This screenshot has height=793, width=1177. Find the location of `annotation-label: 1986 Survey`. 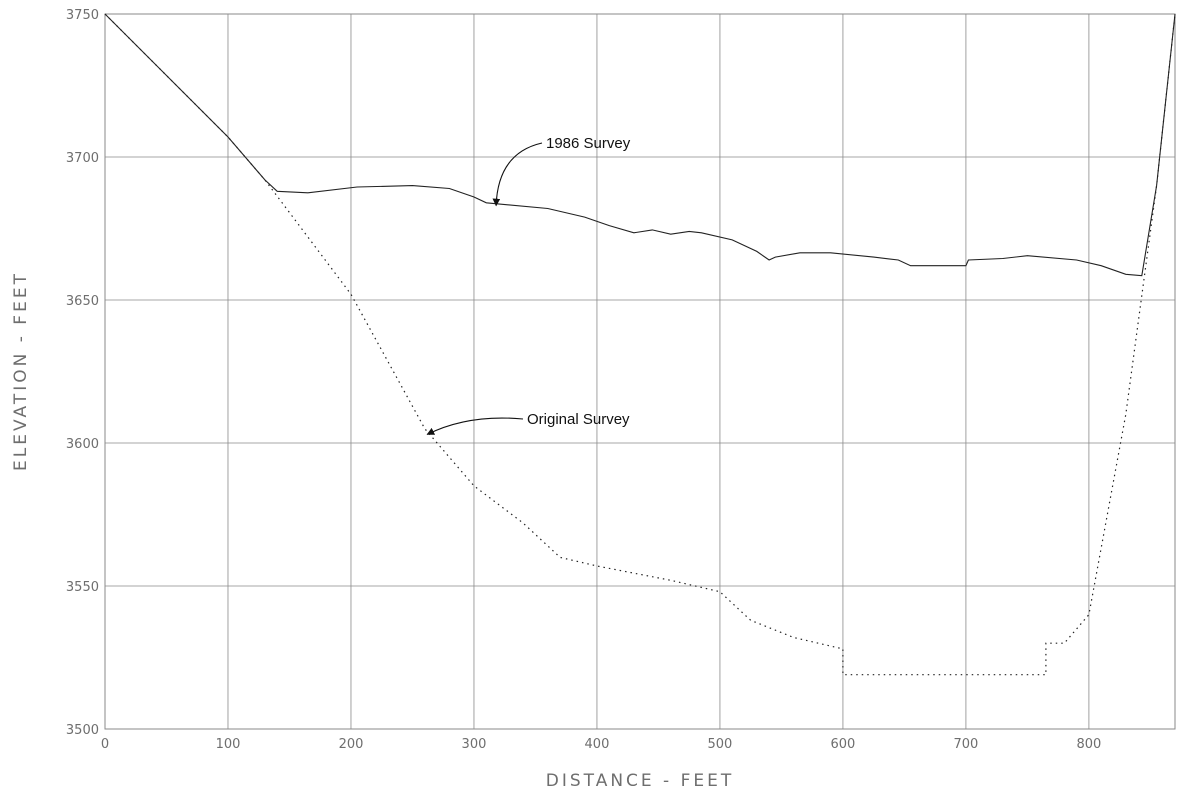

annotation-label: 1986 Survey is located at coordinates (588, 143).